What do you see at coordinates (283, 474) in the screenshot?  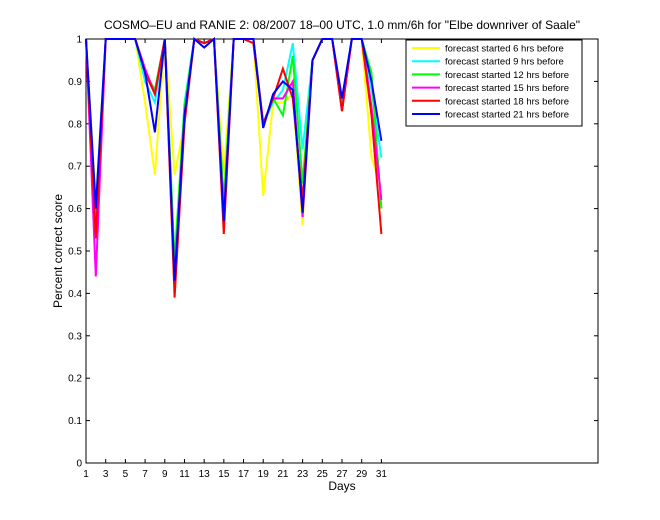 I see `x-tick-label: 21` at bounding box center [283, 474].